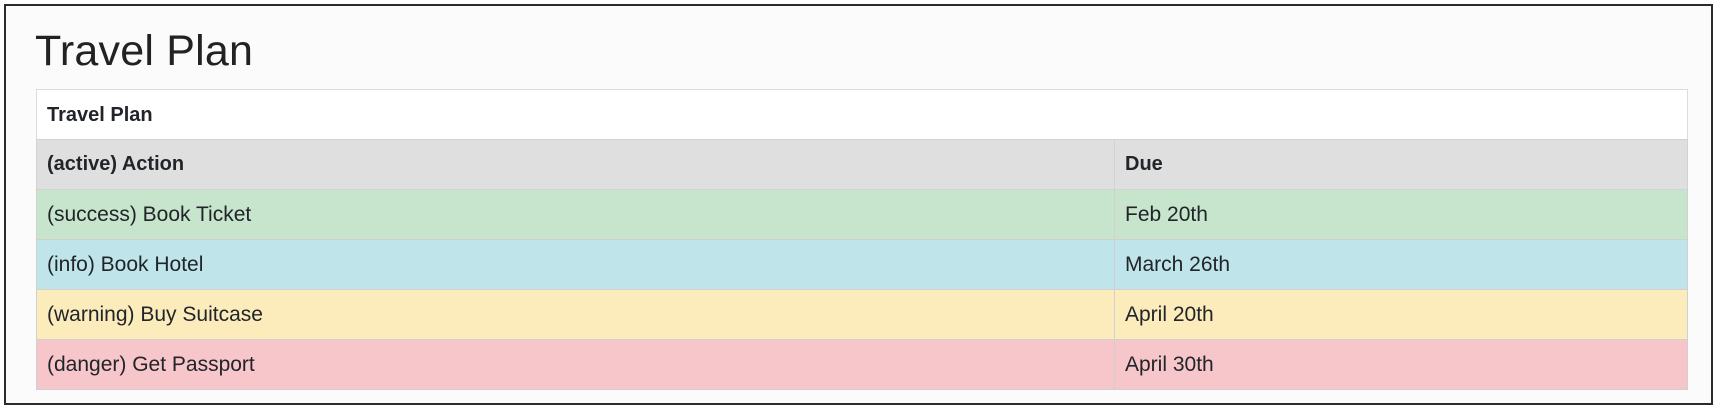 This screenshot has height=411, width=1725. What do you see at coordinates (1401, 364) in the screenshot?
I see `due-cell: April 30th` at bounding box center [1401, 364].